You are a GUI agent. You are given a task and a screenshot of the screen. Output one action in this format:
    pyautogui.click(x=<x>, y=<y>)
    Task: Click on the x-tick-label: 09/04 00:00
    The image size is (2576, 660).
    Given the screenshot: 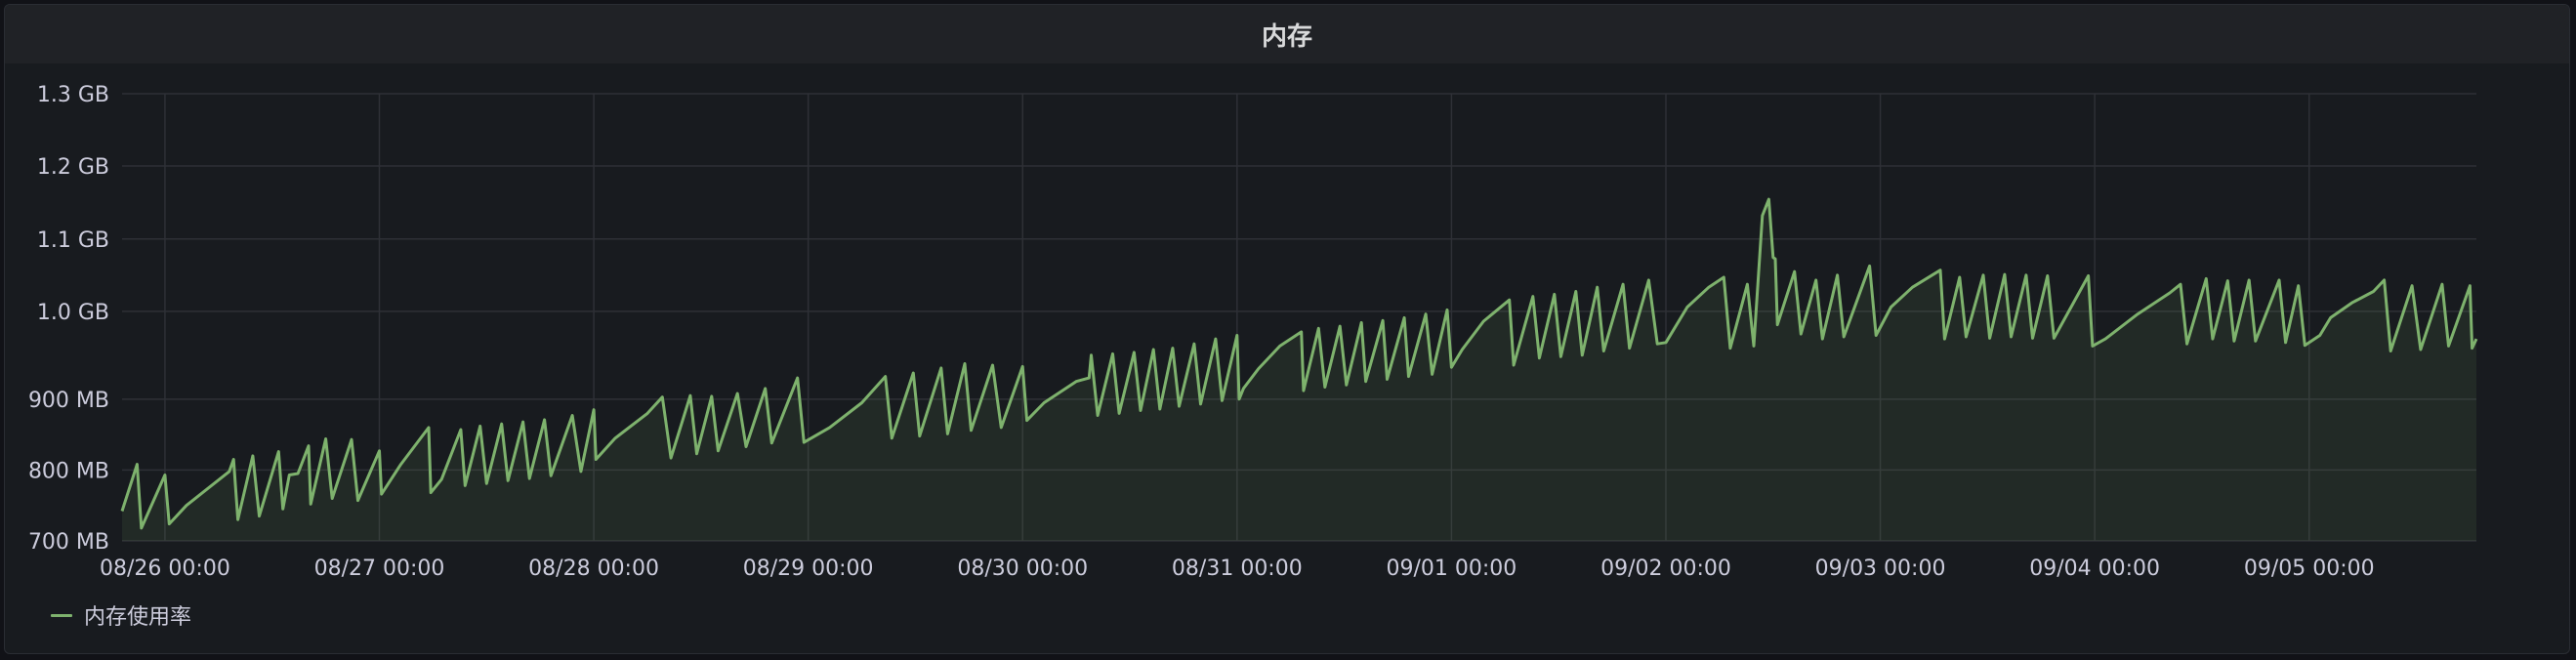 What is the action you would take?
    pyautogui.click(x=2095, y=569)
    